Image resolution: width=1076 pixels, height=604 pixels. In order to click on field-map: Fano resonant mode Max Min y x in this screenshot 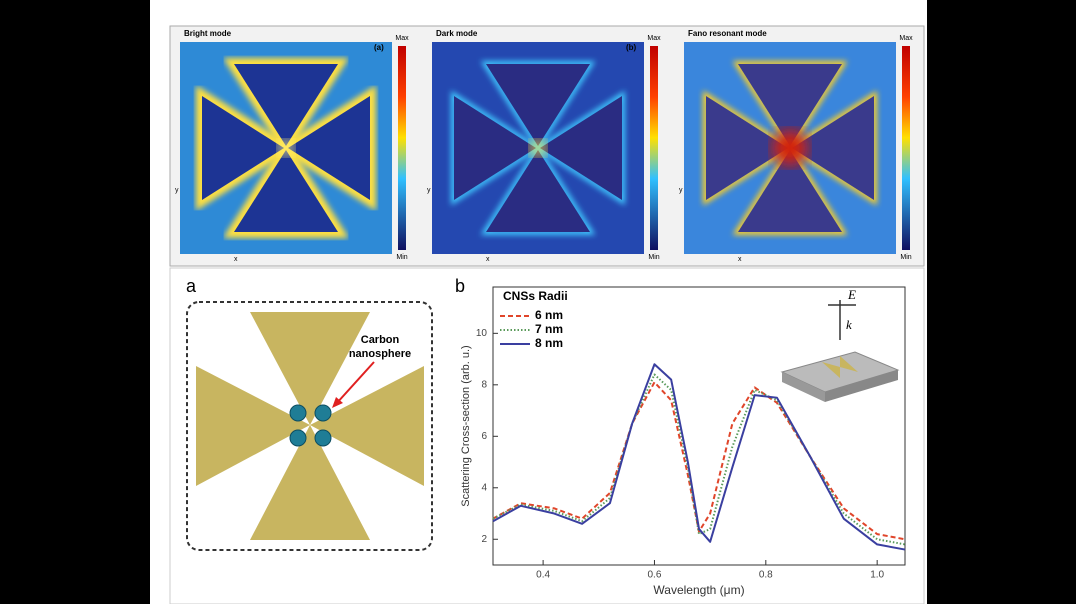, I will do `click(796, 146)`.